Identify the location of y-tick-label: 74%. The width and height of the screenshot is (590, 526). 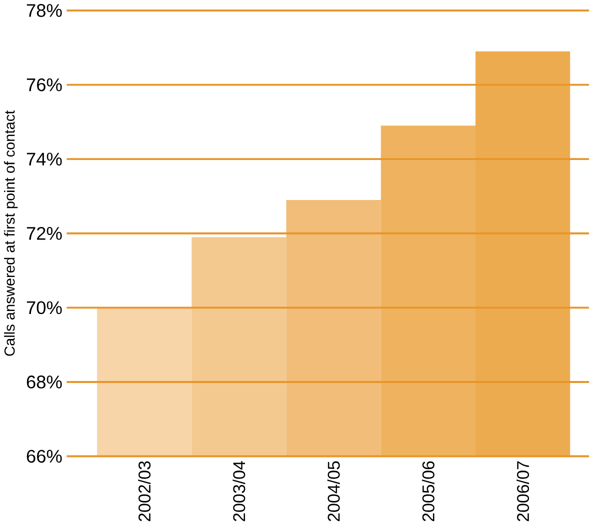
(44, 159).